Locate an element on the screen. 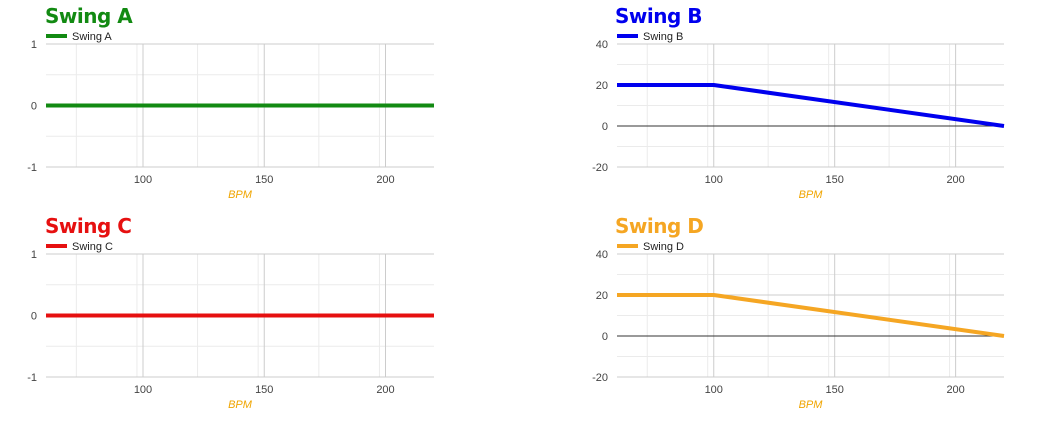 The image size is (1052, 421). chart-title: Swing B is located at coordinates (659, 16).